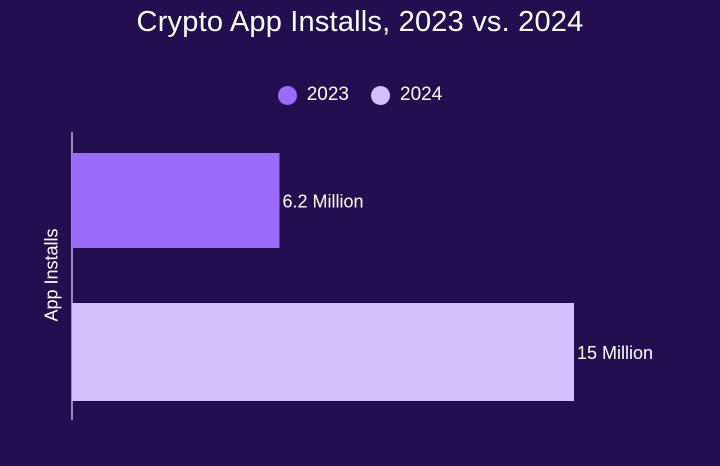 The width and height of the screenshot is (720, 466). What do you see at coordinates (287, 95) in the screenshot?
I see `legend-swatch-2023` at bounding box center [287, 95].